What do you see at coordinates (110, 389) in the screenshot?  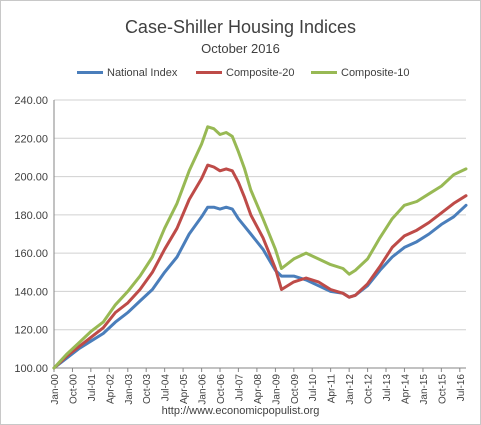 I see `x-tick-label: Apr-02` at bounding box center [110, 389].